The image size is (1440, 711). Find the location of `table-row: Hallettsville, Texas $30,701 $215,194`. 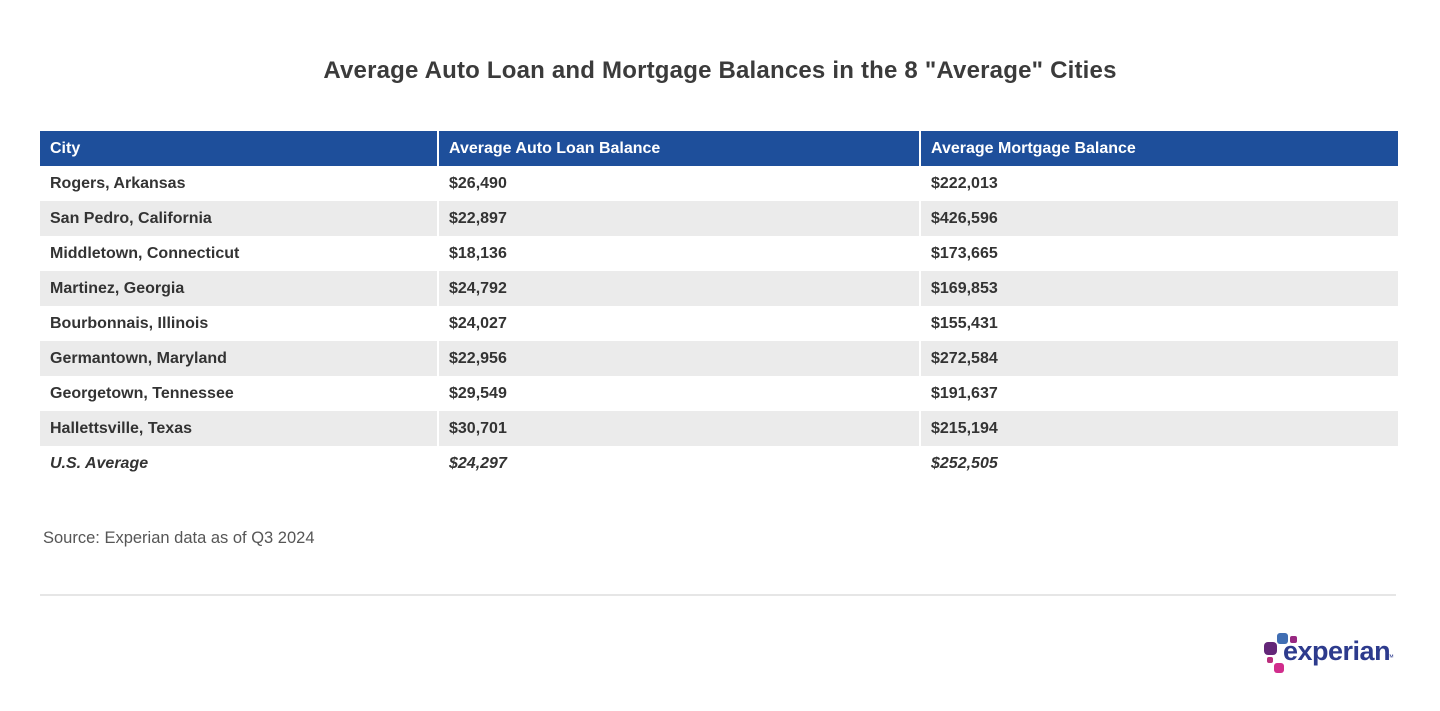

table-row: Hallettsville, Texas $30,701 $215,194 is located at coordinates (719, 428).